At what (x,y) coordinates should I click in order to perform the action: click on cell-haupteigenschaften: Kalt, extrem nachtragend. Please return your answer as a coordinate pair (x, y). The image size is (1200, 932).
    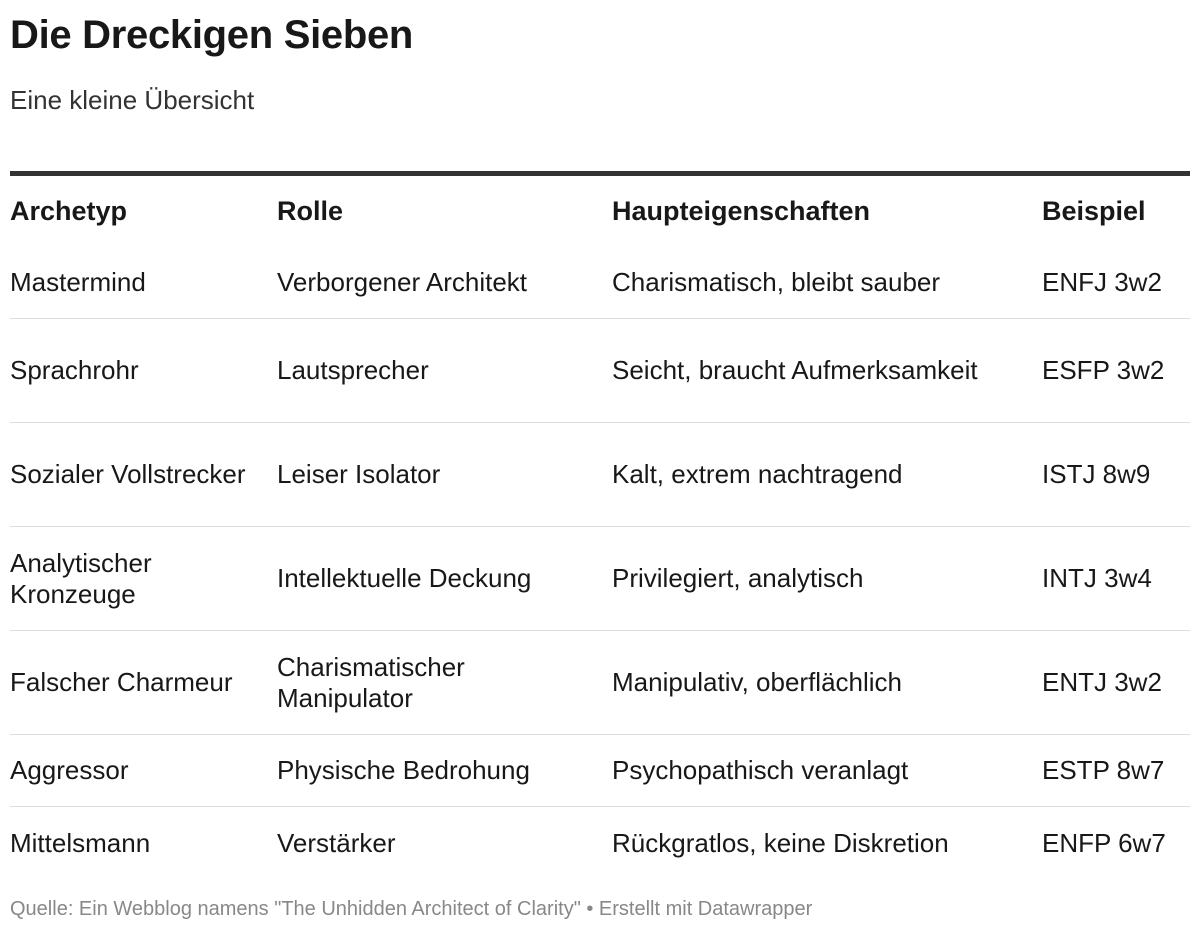
    Looking at the image, I should click on (827, 474).